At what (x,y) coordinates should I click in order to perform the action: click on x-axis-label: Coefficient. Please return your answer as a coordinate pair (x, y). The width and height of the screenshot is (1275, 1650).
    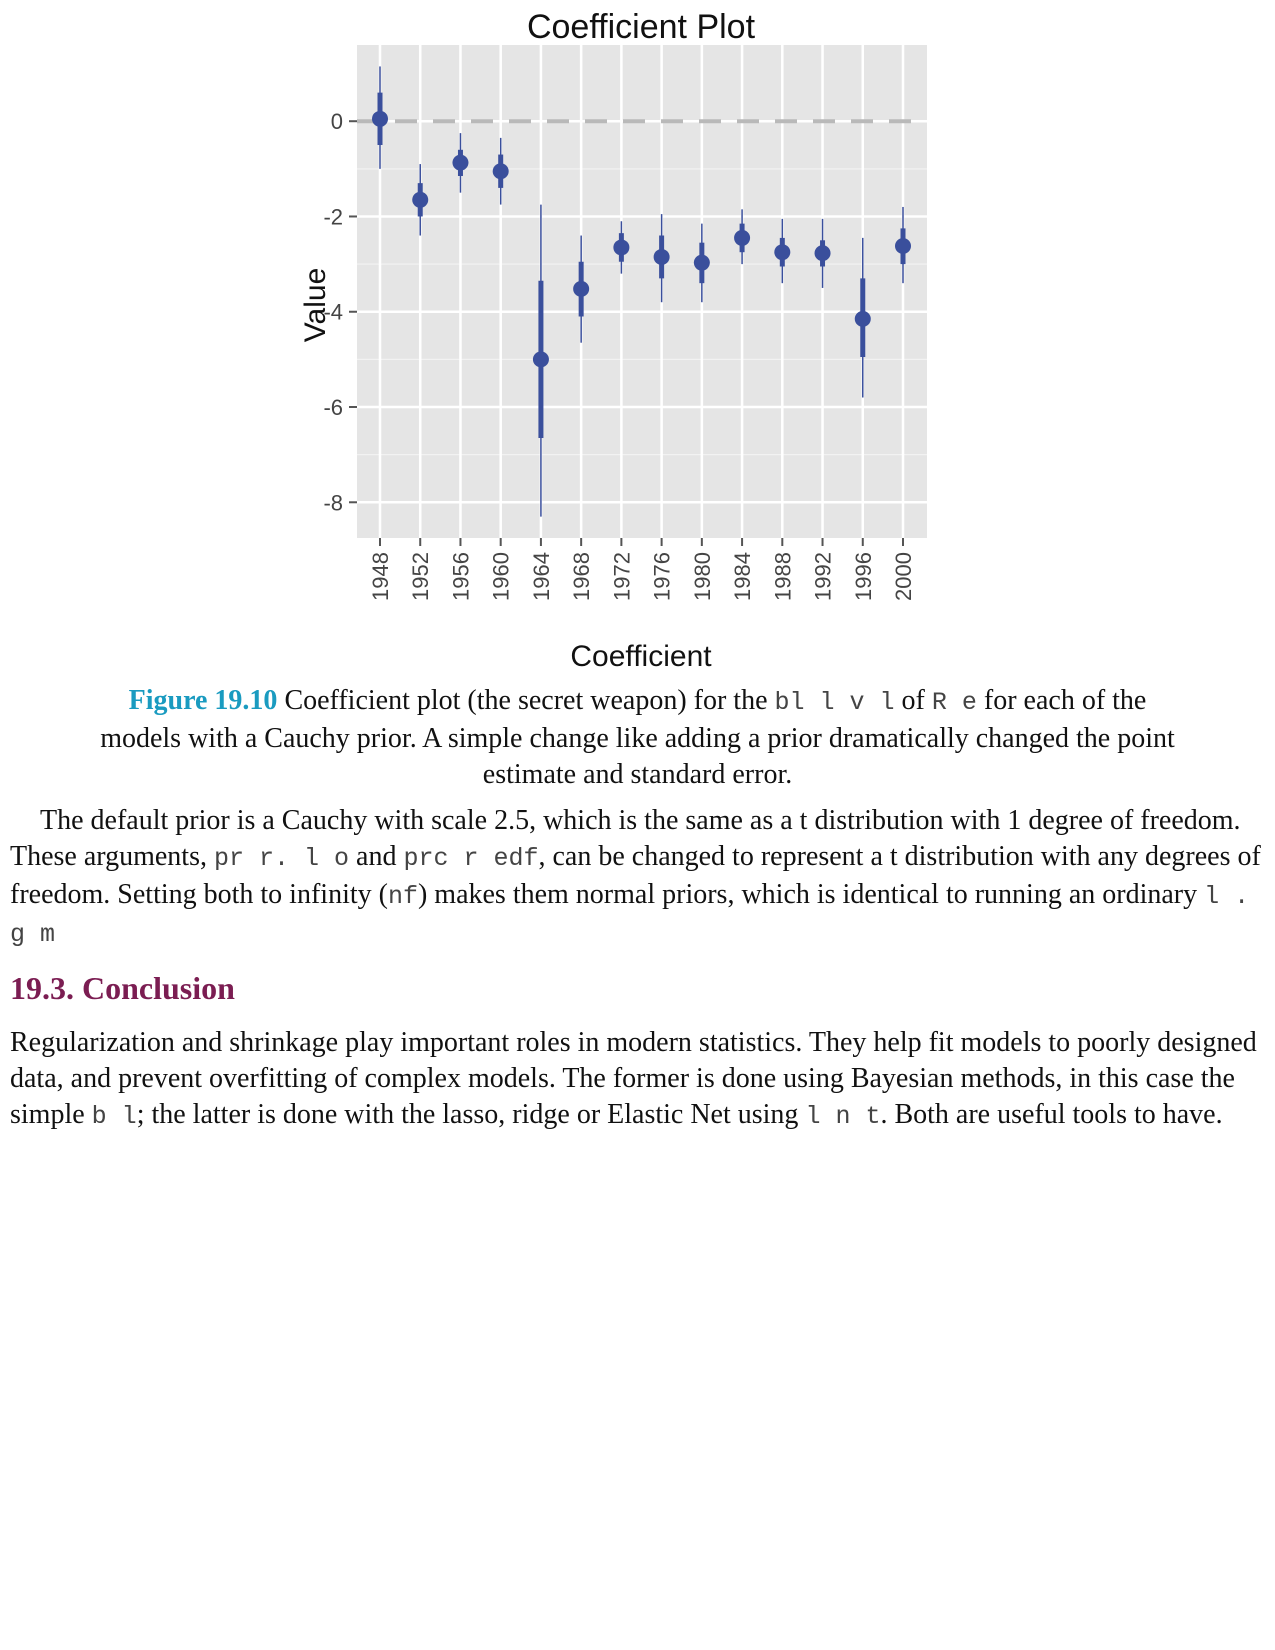
    Looking at the image, I should click on (641, 656).